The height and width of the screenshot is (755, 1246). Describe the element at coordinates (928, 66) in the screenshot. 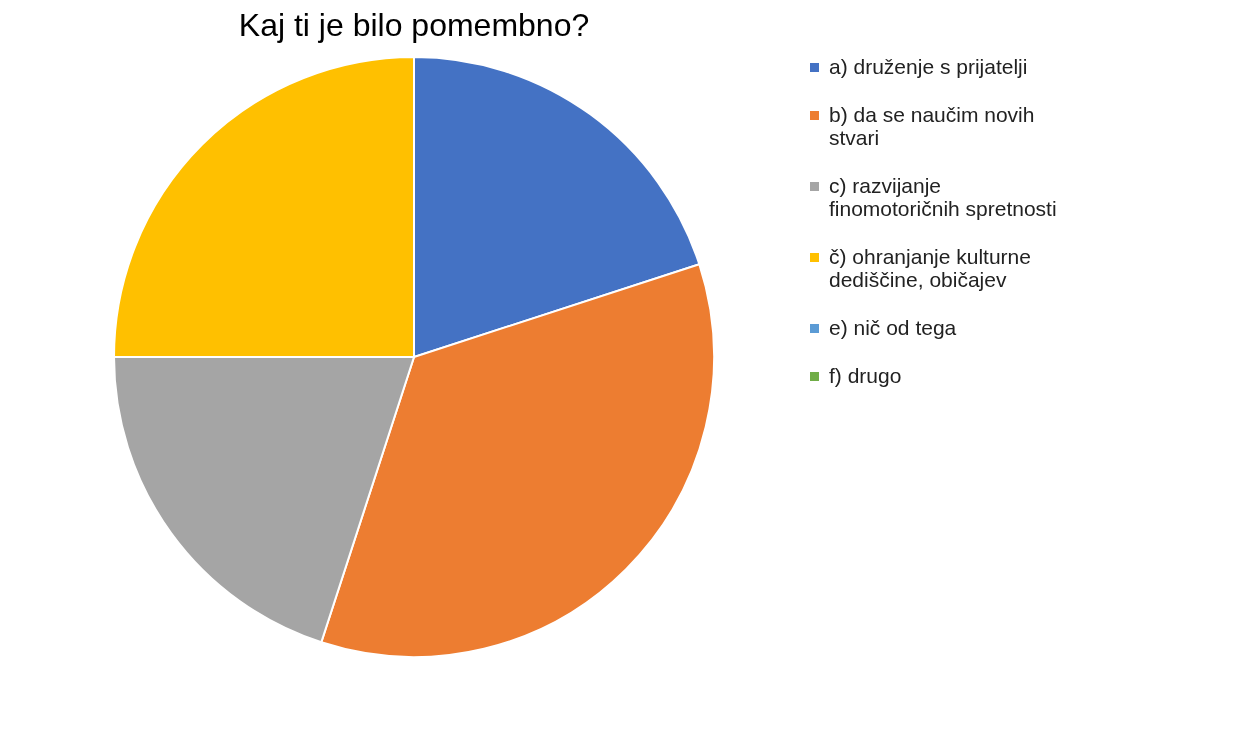

I see `legend-label: a) druženje s prijatelji` at that location.